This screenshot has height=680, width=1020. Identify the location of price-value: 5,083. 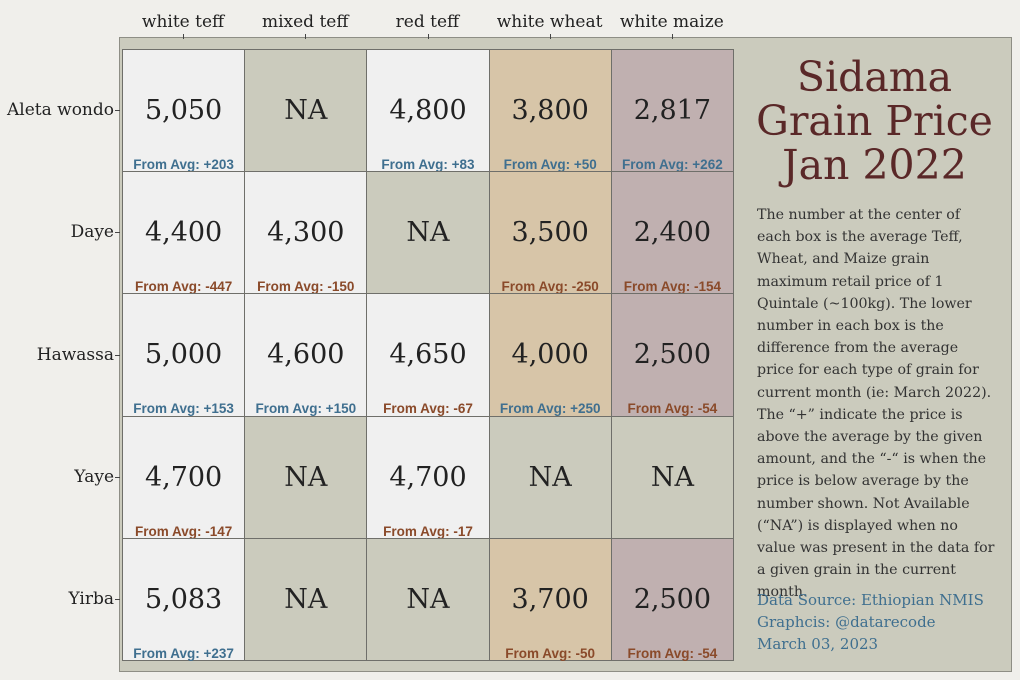
(183, 599).